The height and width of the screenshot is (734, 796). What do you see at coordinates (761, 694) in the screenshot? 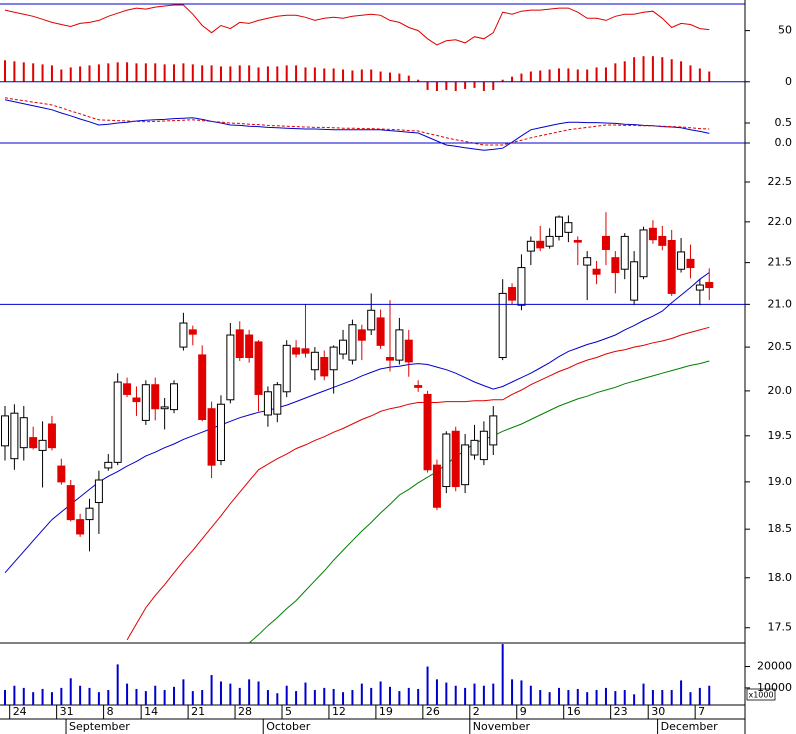
I see `unit-box` at bounding box center [761, 694].